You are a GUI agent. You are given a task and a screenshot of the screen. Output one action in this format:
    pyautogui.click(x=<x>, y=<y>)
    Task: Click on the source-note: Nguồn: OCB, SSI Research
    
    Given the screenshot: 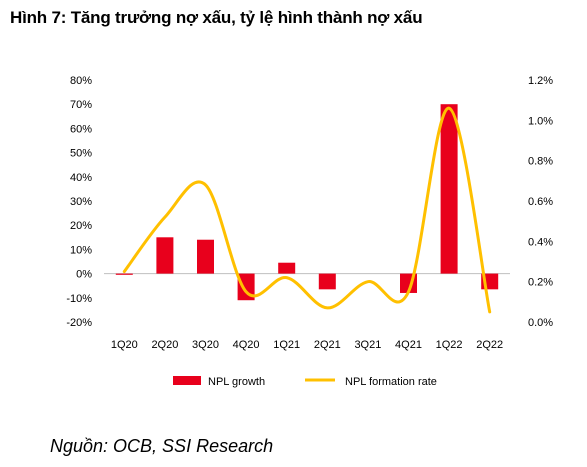 What is the action you would take?
    pyautogui.click(x=162, y=446)
    